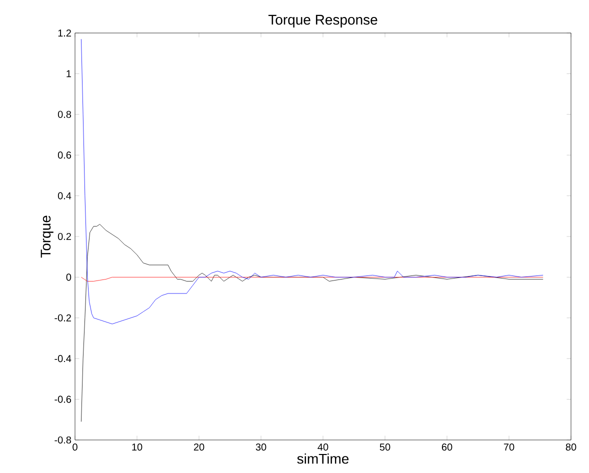  Describe the element at coordinates (447, 447) in the screenshot. I see `x-tick-label: 60` at that location.